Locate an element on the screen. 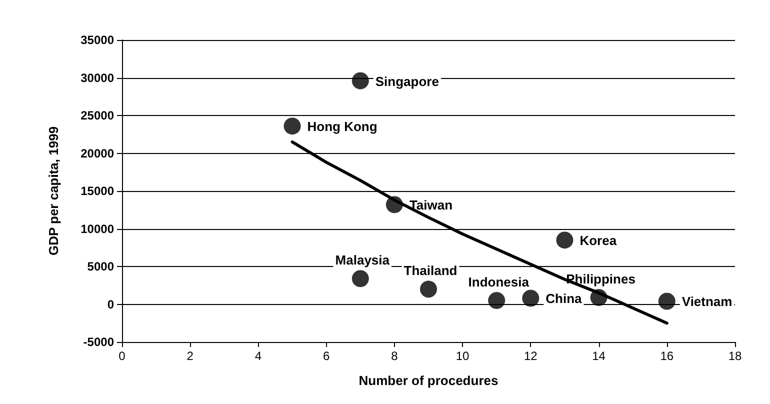 The height and width of the screenshot is (404, 770). annotation: Vietnam is located at coordinates (707, 302).